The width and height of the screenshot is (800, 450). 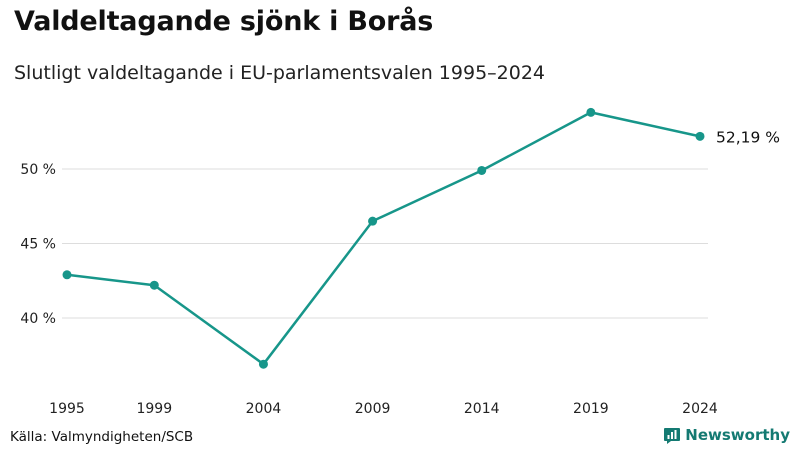 I want to click on y-axis-labels: 40 % 45 % 50 %, so click(x=38, y=244).